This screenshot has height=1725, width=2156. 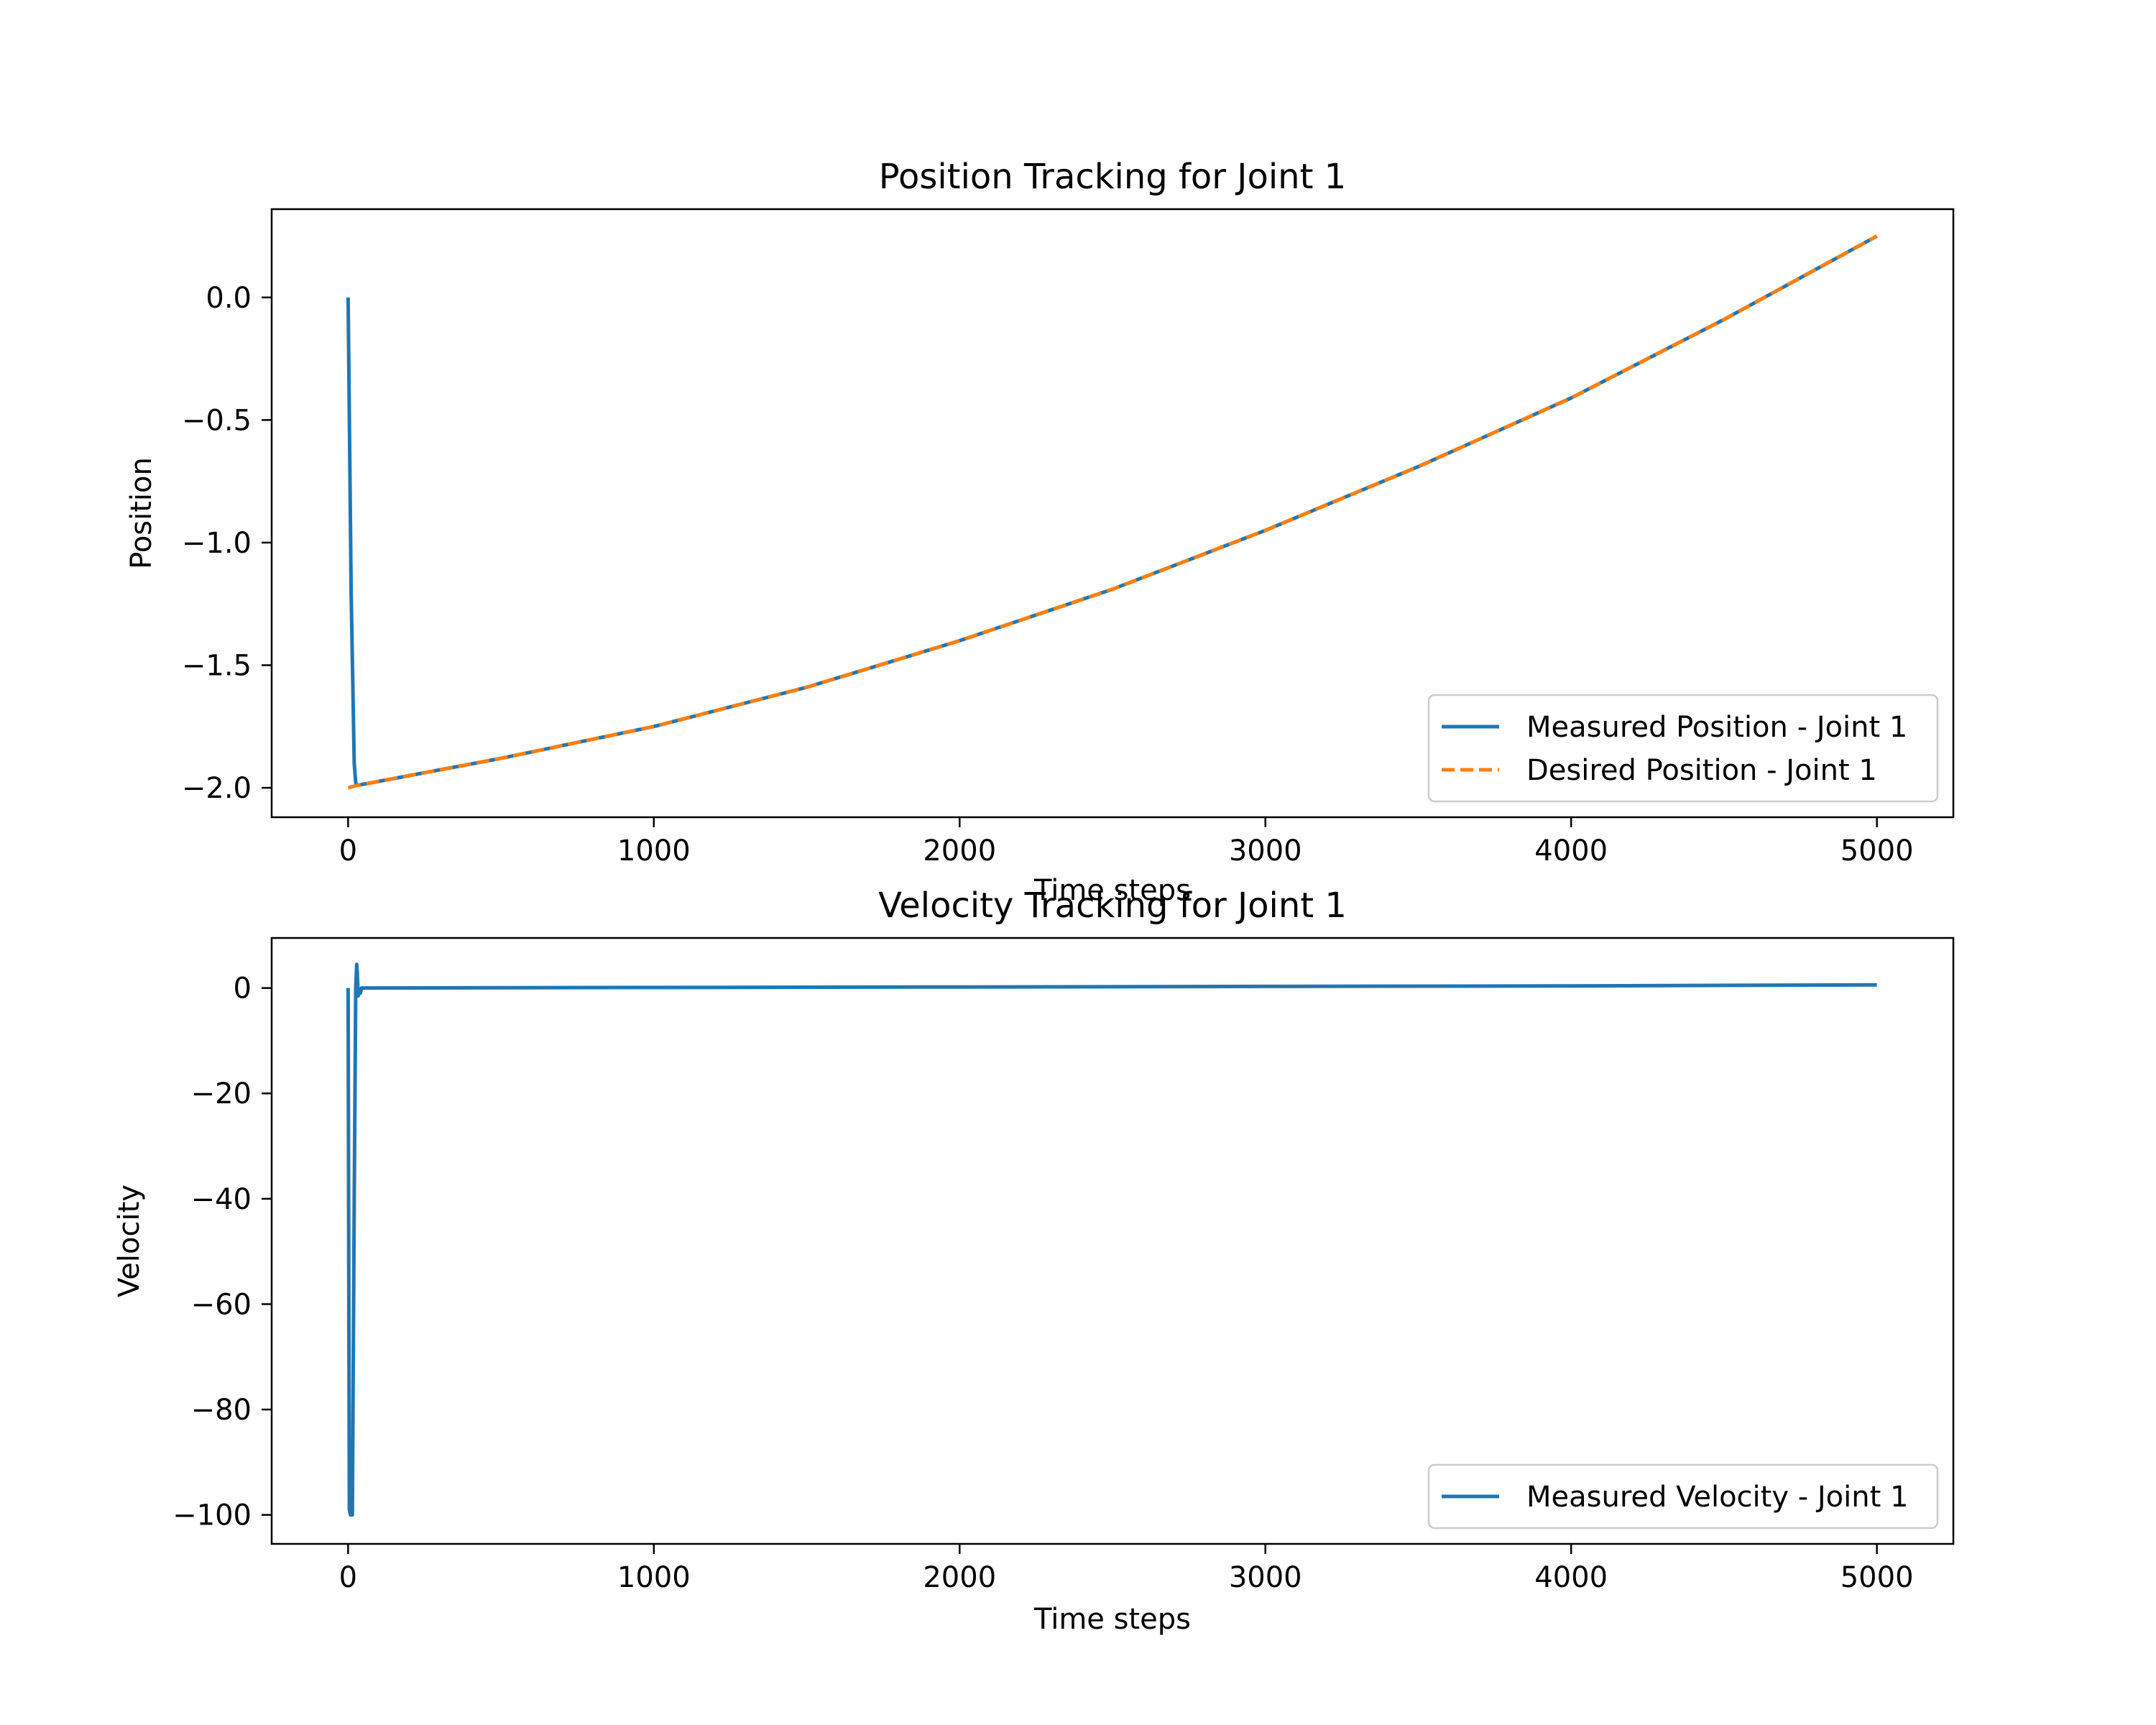 What do you see at coordinates (221, 1410) in the screenshot?
I see `y-tick-label: −80` at bounding box center [221, 1410].